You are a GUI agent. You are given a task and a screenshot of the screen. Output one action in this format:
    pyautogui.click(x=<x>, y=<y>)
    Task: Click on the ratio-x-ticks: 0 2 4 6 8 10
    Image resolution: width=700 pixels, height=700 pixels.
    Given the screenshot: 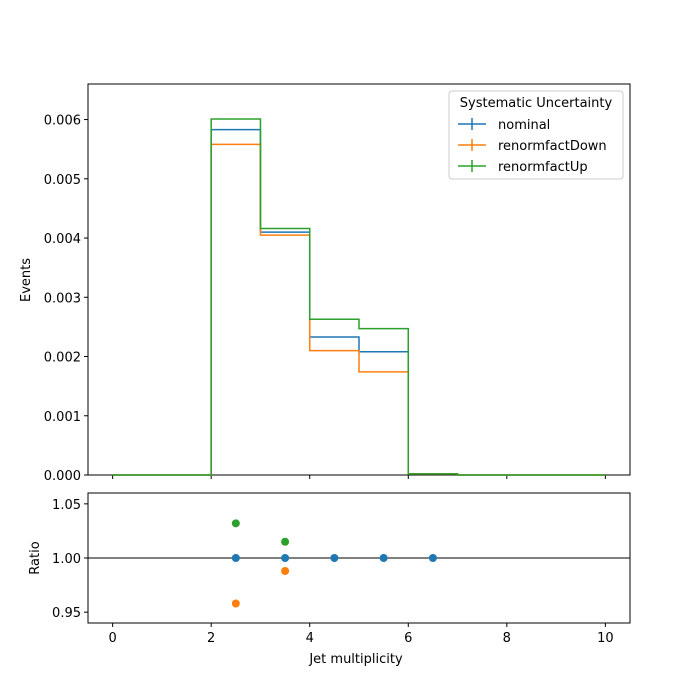 What is the action you would take?
    pyautogui.click(x=361, y=634)
    